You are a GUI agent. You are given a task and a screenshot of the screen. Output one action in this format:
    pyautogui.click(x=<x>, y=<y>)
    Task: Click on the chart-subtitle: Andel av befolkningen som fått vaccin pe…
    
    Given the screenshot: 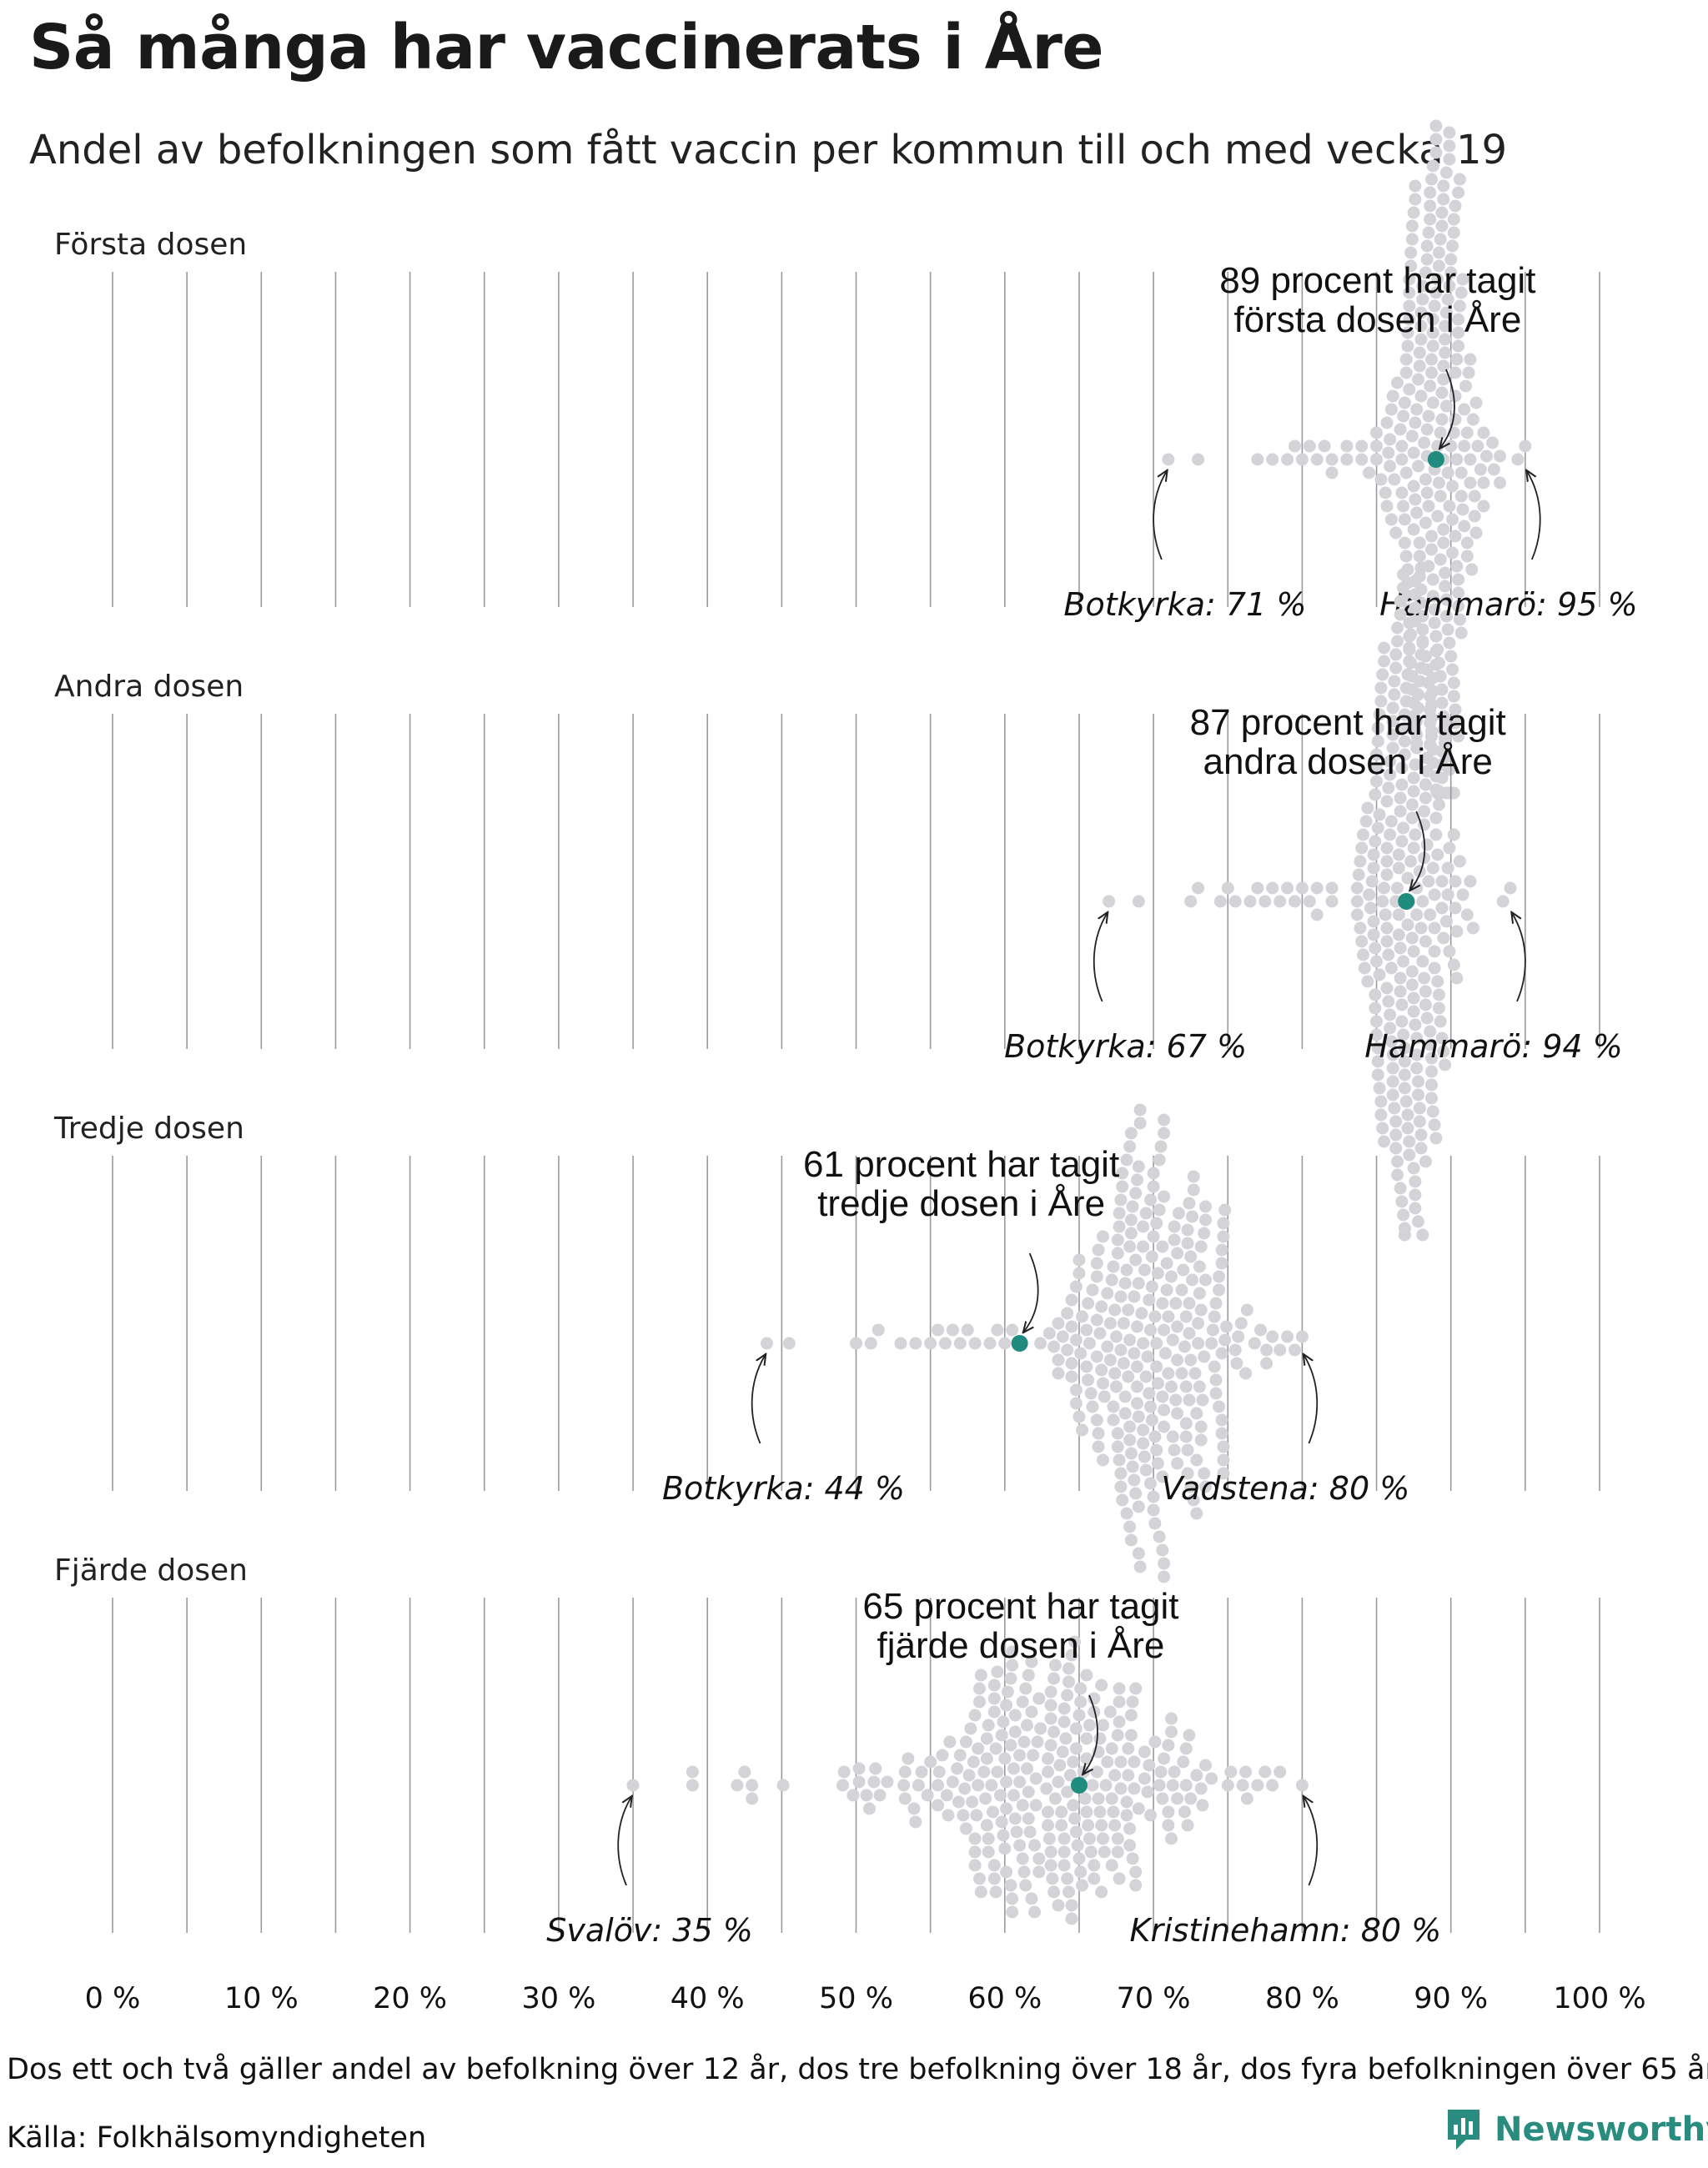 What is the action you would take?
    pyautogui.click(x=768, y=150)
    